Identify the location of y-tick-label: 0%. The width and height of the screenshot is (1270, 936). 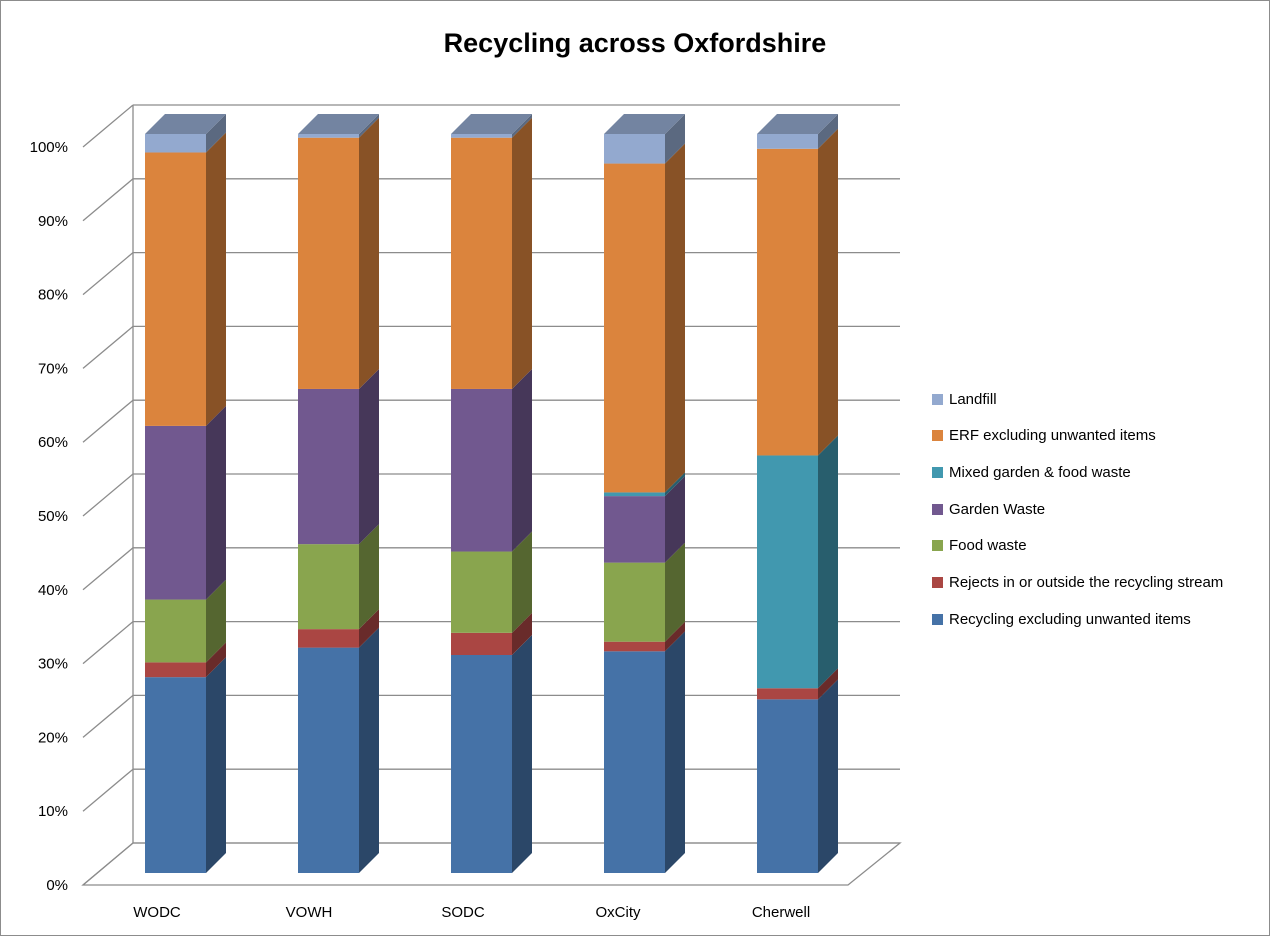
(57, 885).